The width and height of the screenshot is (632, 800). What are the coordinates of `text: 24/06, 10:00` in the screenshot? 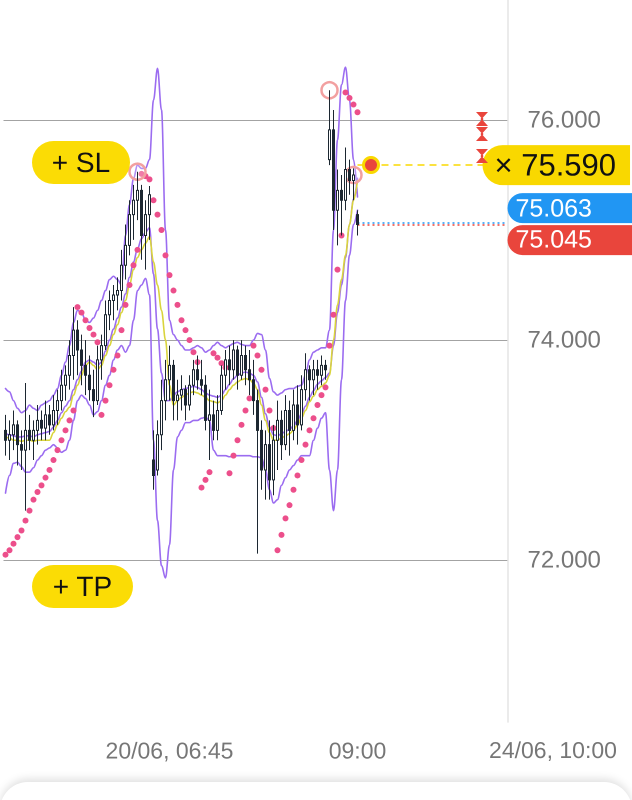 It's located at (553, 750).